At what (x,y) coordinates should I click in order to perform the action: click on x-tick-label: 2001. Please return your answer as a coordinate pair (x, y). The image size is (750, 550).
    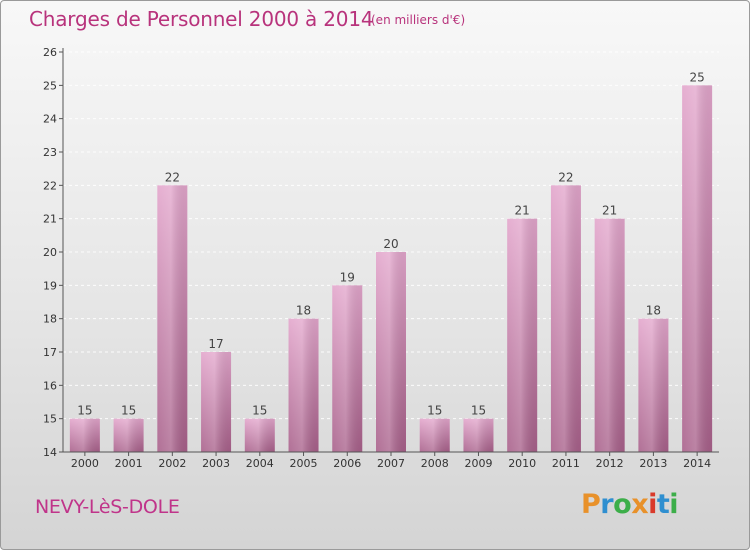
    Looking at the image, I should click on (129, 463).